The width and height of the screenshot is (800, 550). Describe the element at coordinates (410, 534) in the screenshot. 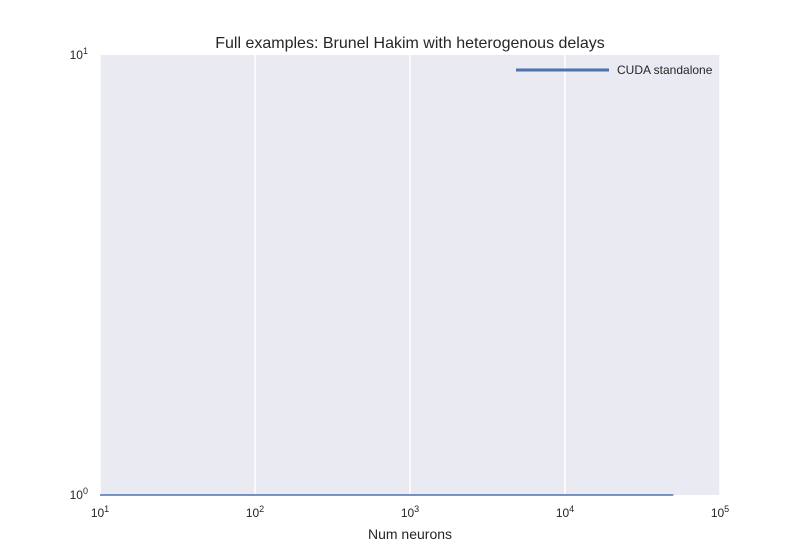

I see `x-axis-label: Num neurons` at that location.